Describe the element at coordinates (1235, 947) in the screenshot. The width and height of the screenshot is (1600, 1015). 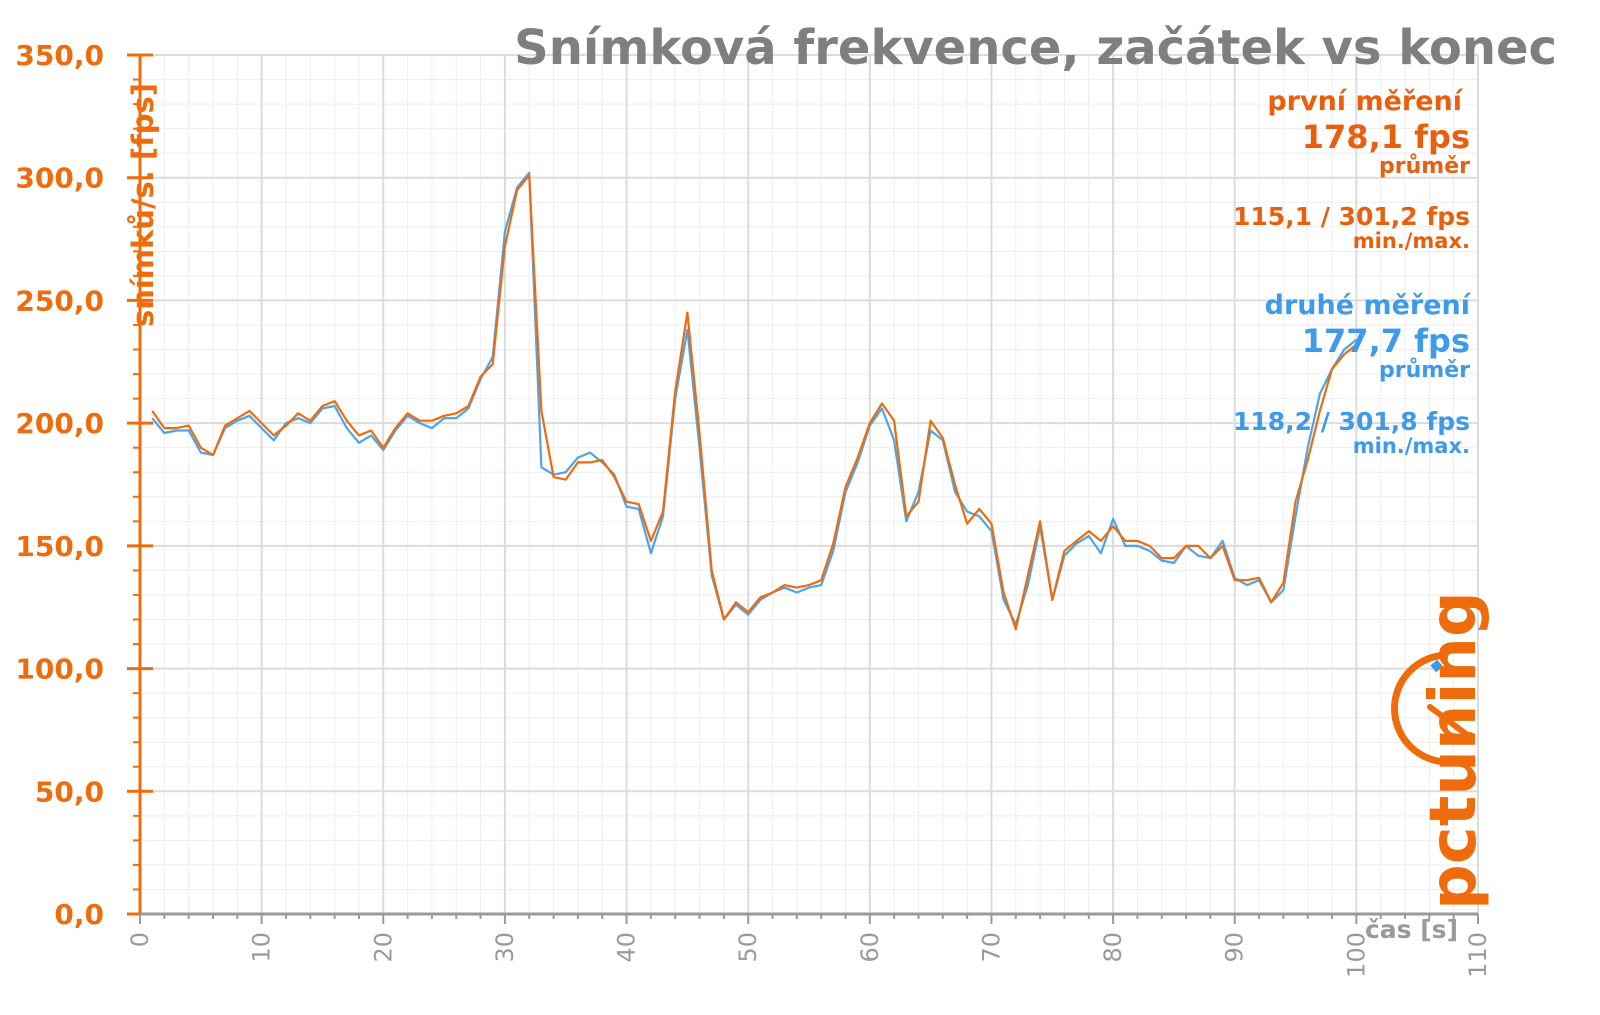
I see `x-tick-label: 90` at that location.